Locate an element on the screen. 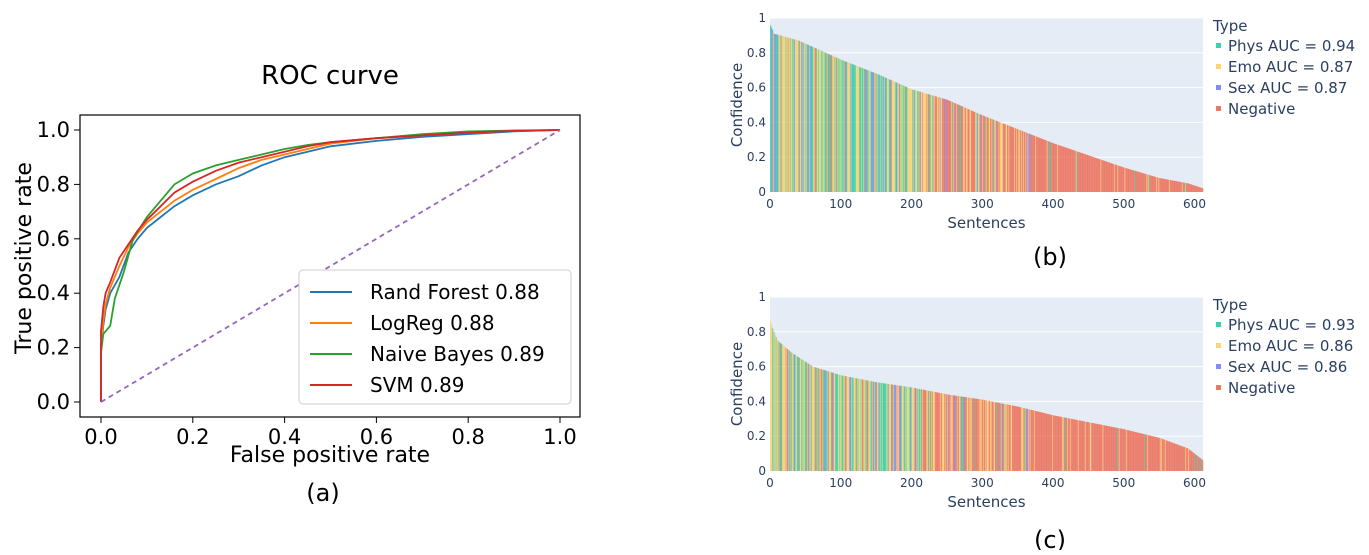 The width and height of the screenshot is (1369, 555). roc-x-axis-label: False positive rate is located at coordinates (330, 455).